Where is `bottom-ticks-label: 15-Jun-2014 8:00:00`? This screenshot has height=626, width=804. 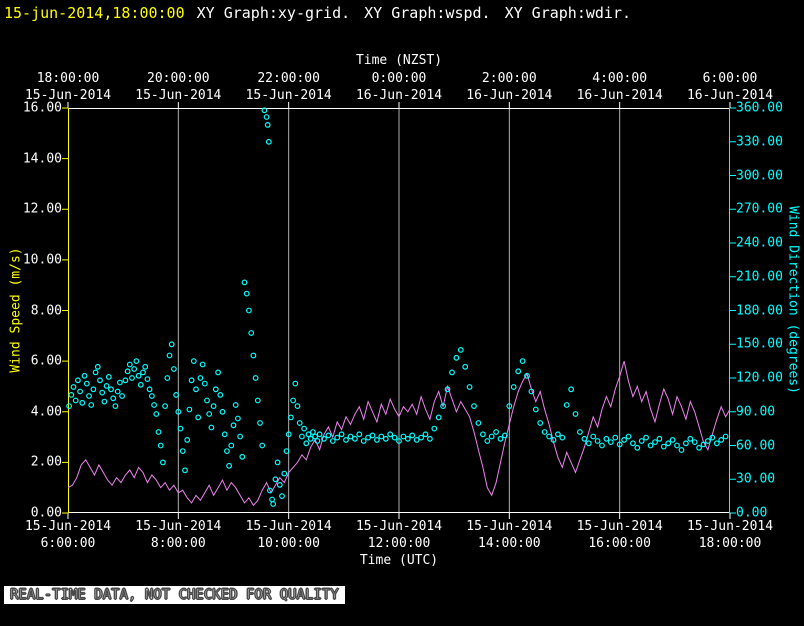 bottom-ticks-label: 15-Jun-2014 8:00:00 is located at coordinates (178, 535).